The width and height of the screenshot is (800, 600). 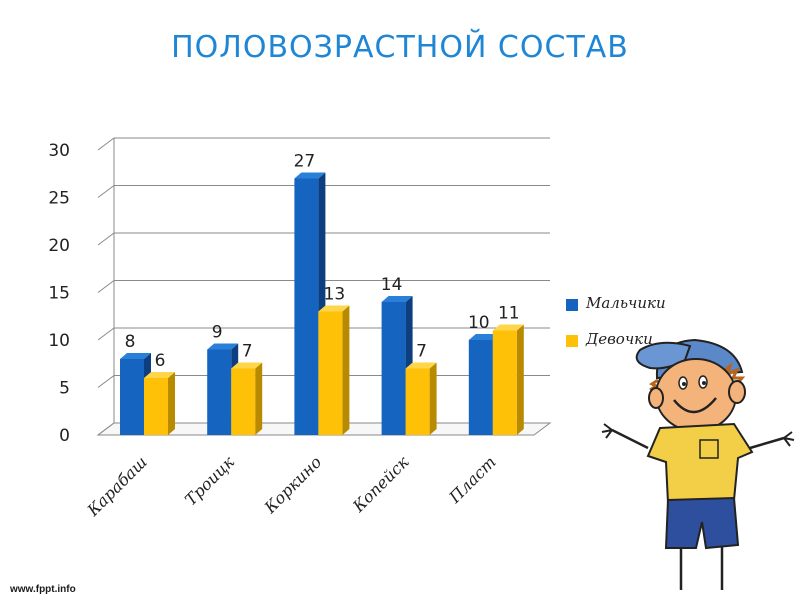 I want to click on x-tick-label: Карабаш, so click(x=117, y=486).